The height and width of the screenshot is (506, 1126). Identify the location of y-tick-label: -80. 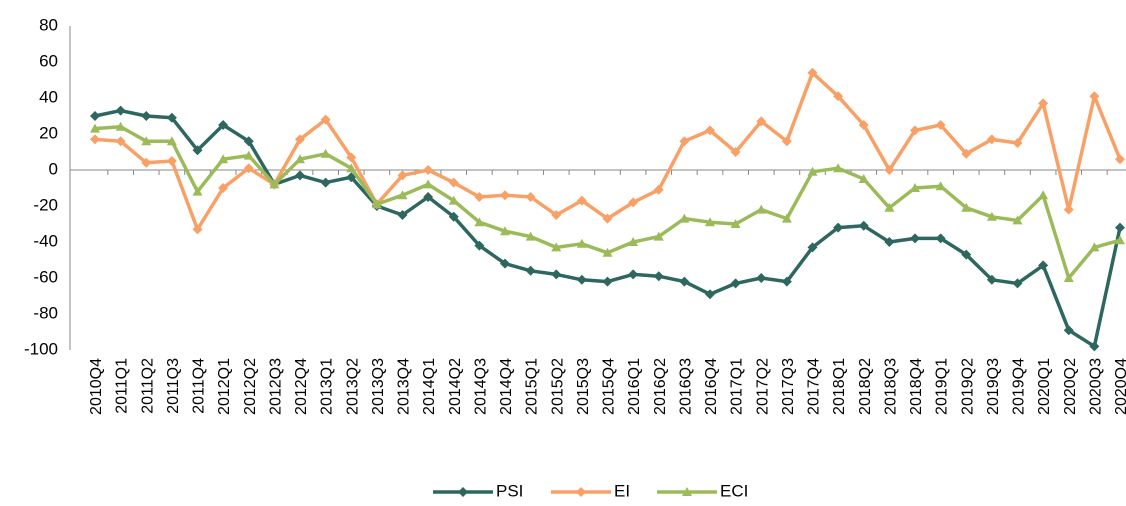
(45, 312).